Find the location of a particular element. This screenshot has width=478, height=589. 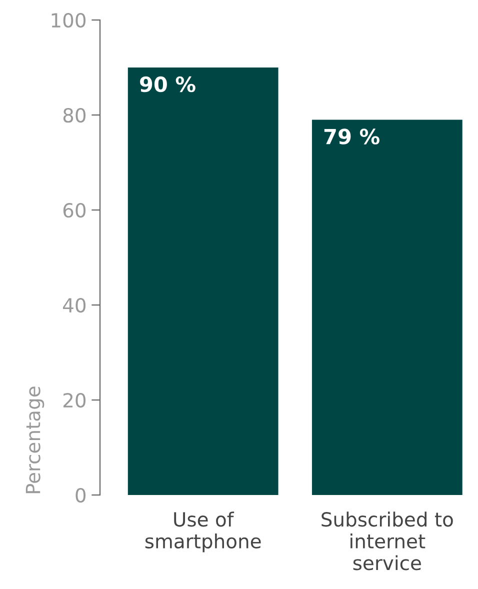

data-label: 90 % is located at coordinates (168, 84).